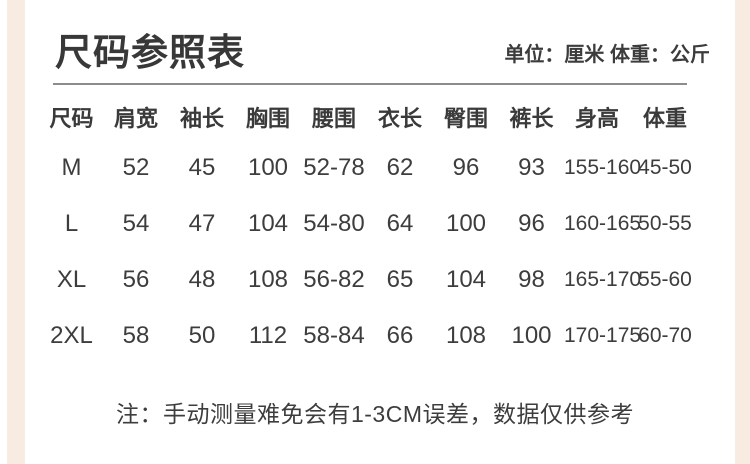 Image resolution: width=750 pixels, height=464 pixels. What do you see at coordinates (201, 118) in the screenshot?
I see `col-header-sleeve: 袖长` at bounding box center [201, 118].